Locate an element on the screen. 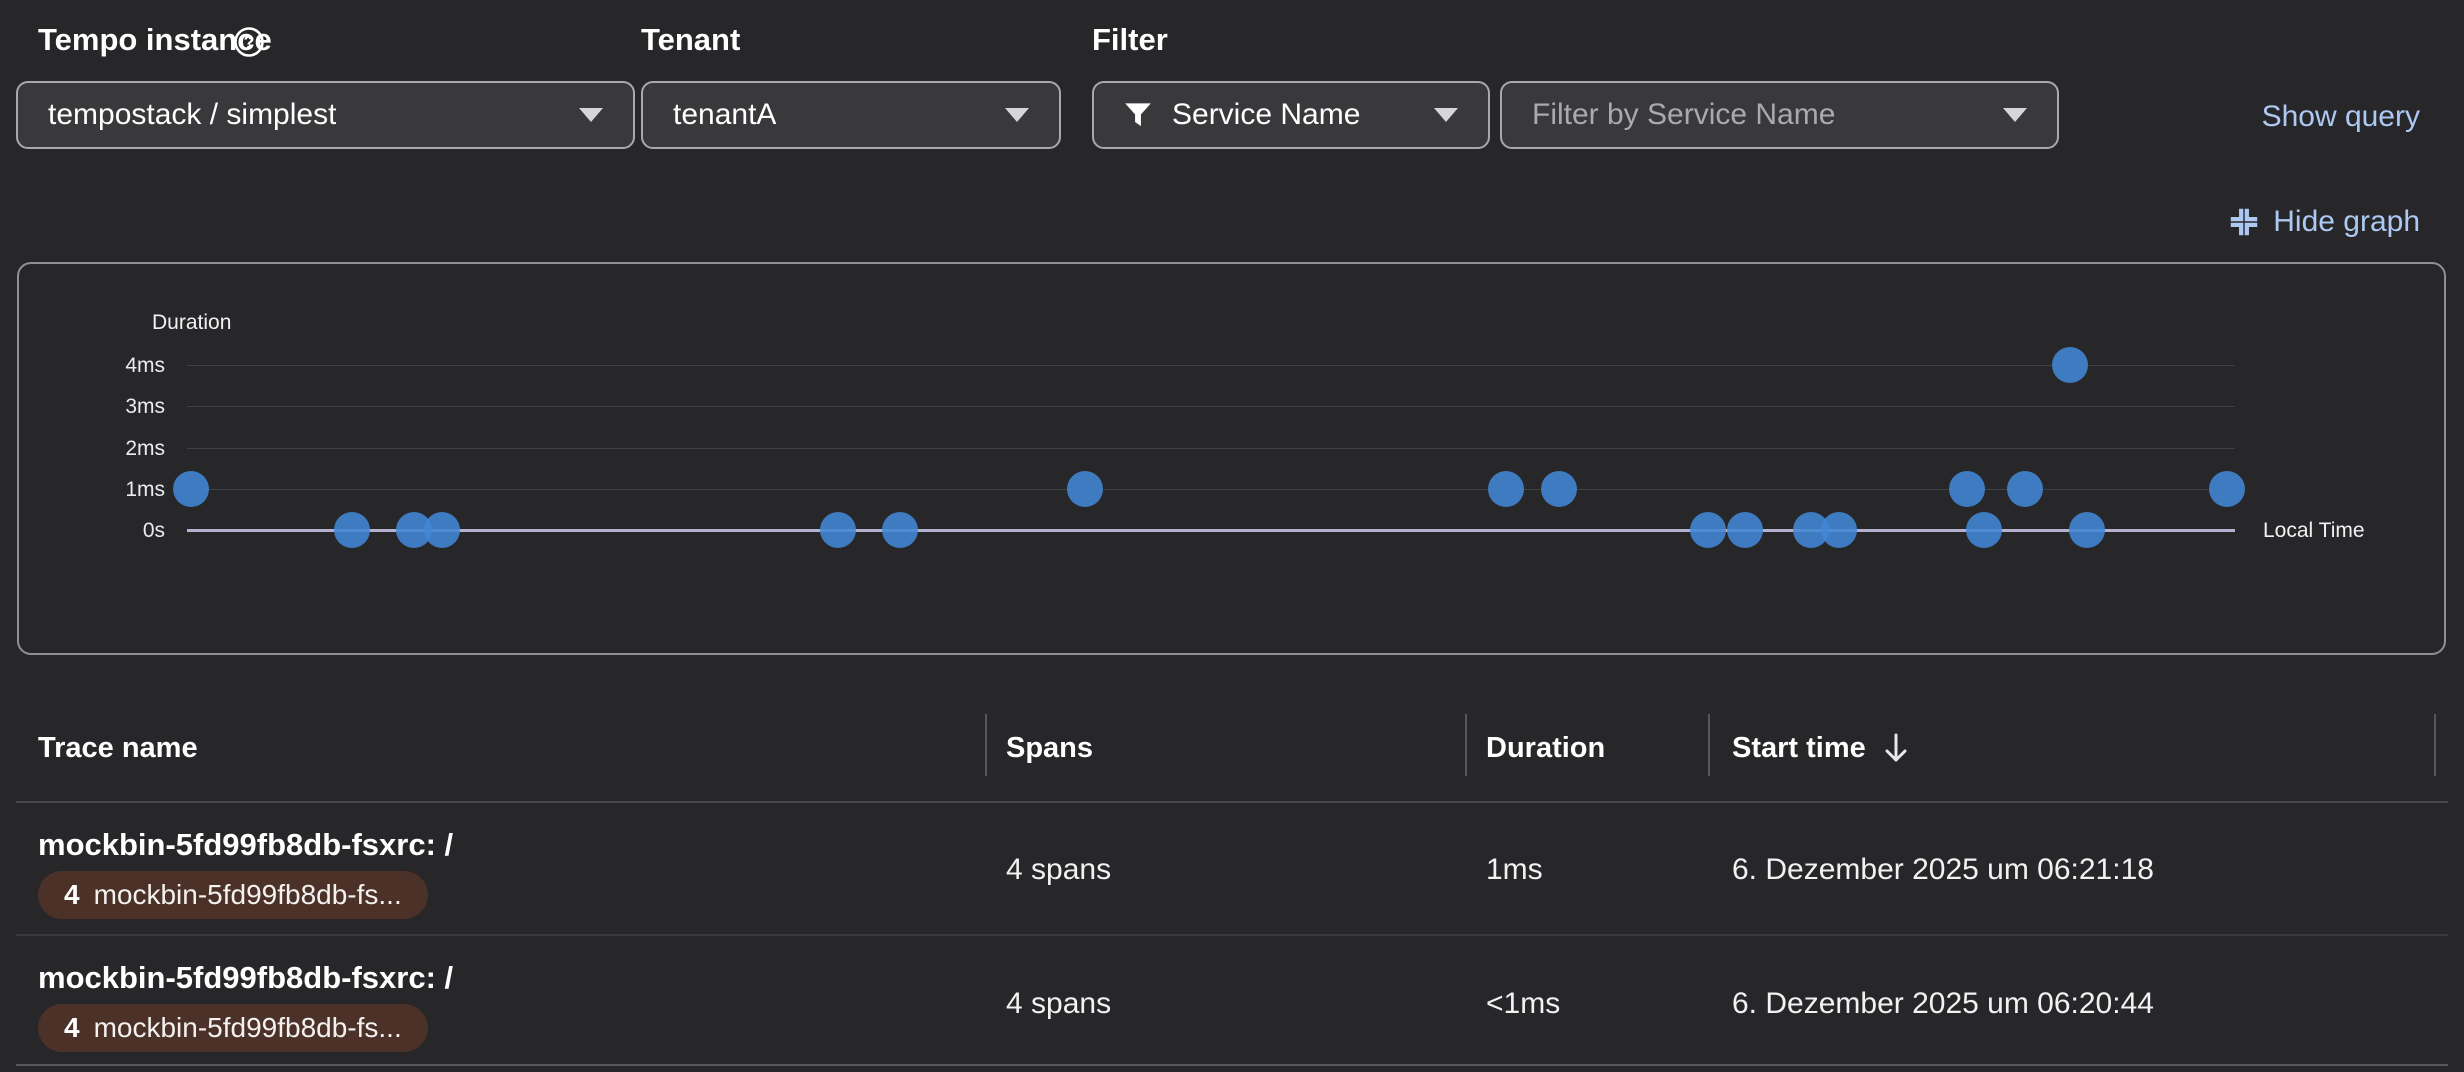 Image resolution: width=2464 pixels, height=1072 pixels. filter-label: Filter is located at coordinates (1130, 39).